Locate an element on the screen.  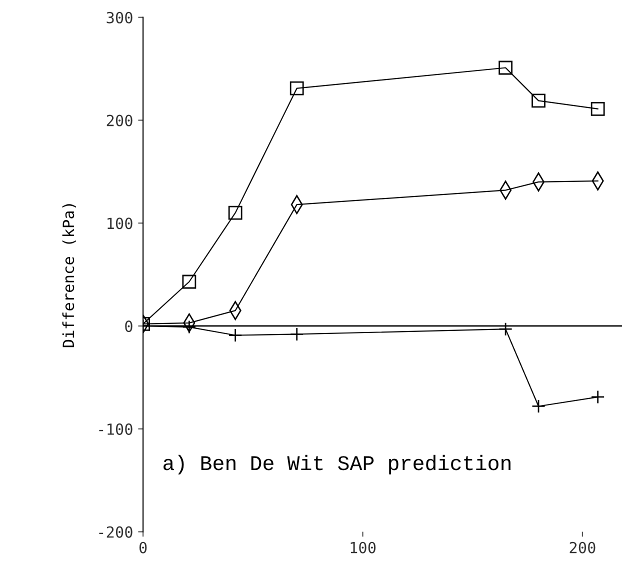
annotation: a) Ben De Wit SAP prediction is located at coordinates (337, 464).